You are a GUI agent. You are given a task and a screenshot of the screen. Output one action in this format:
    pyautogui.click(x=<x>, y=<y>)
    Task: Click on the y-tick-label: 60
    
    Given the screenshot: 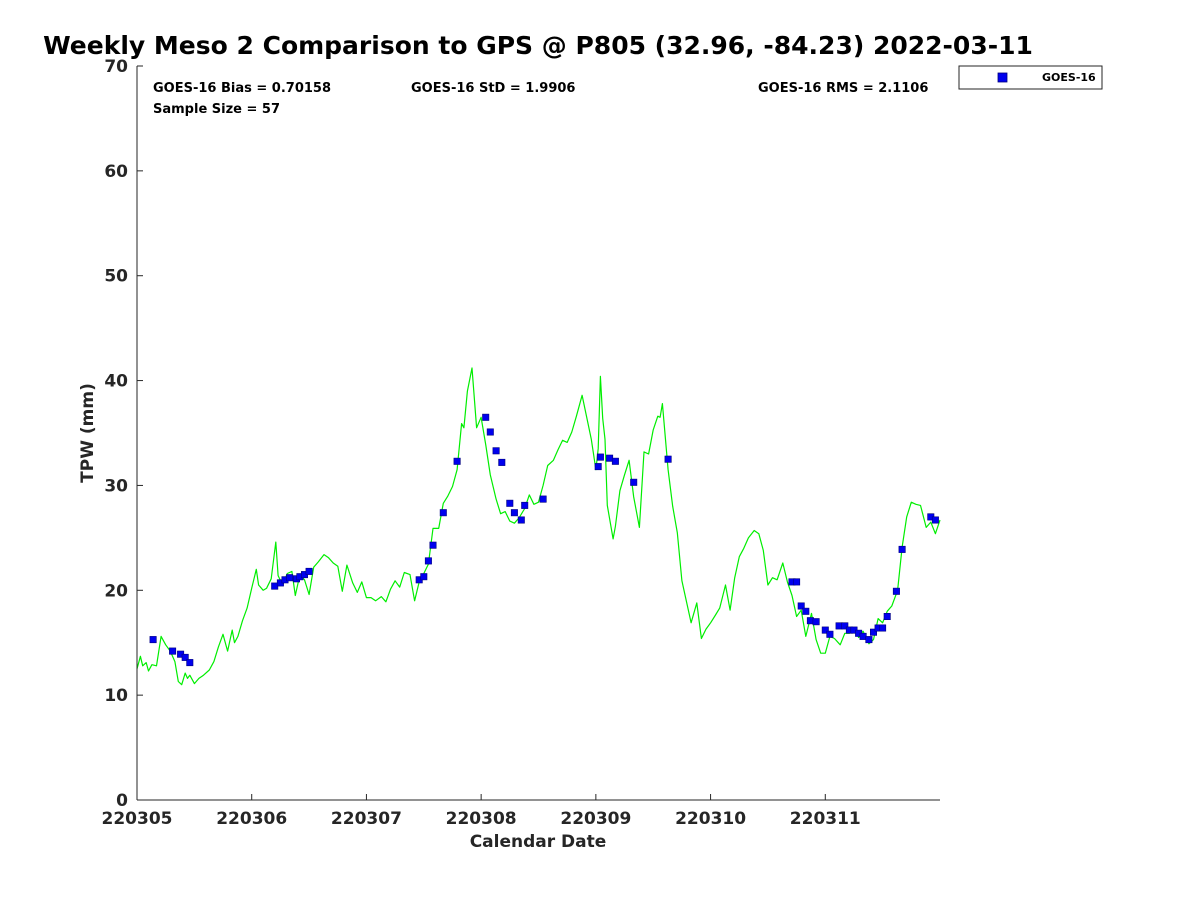 What is the action you would take?
    pyautogui.click(x=116, y=172)
    